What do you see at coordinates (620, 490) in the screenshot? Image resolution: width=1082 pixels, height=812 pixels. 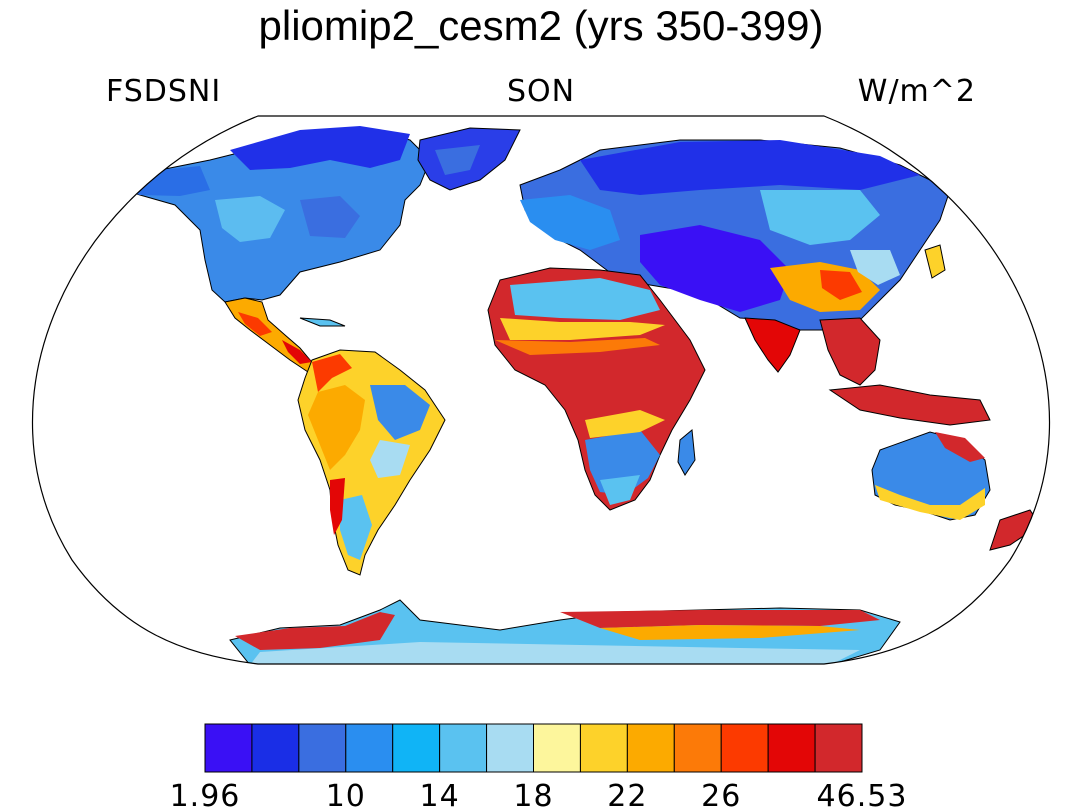 I see `south-africa-light-field` at bounding box center [620, 490].